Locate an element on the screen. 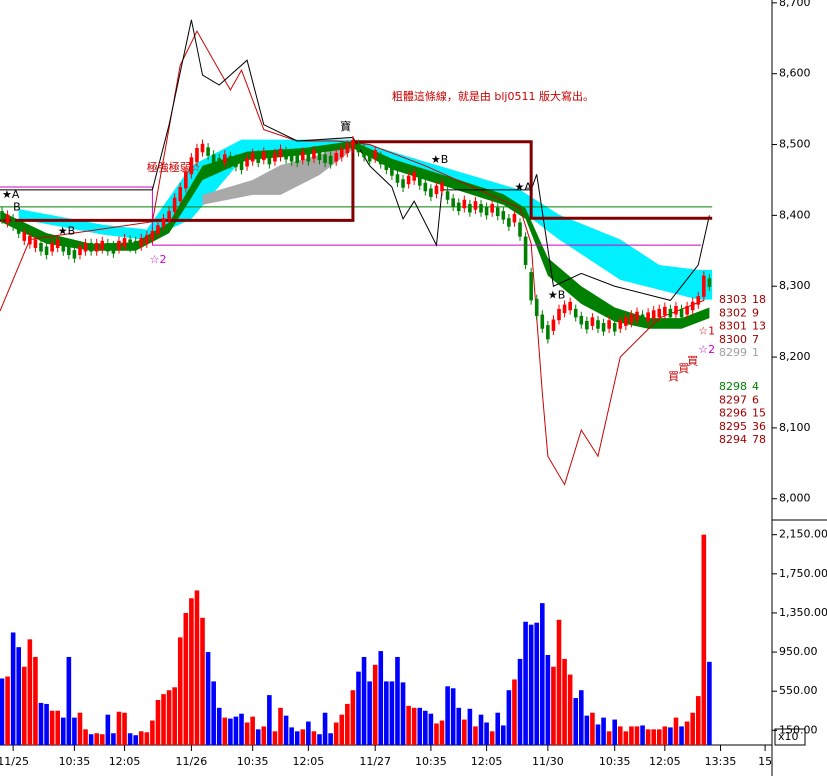 This screenshot has height=776, width=827. y-tick-label: 8,500 is located at coordinates (795, 144).